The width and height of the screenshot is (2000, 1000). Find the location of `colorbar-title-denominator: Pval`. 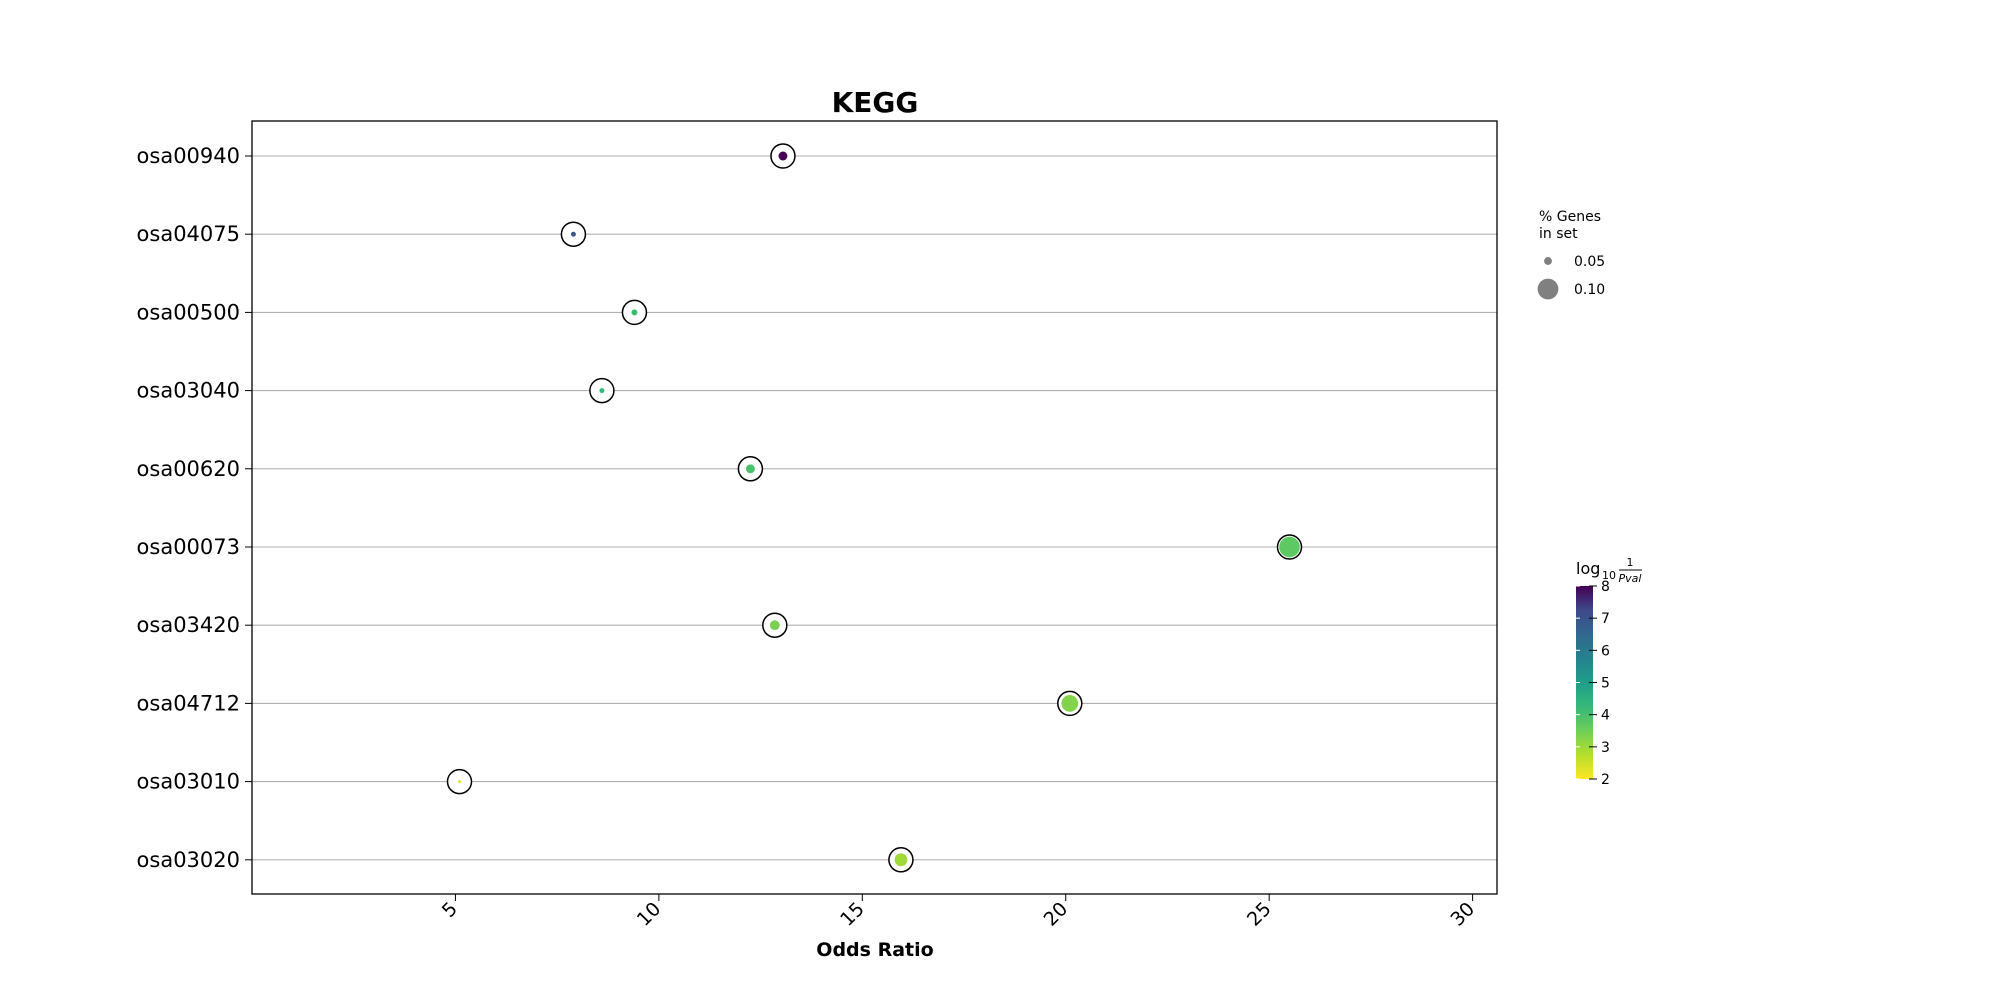

colorbar-title-denominator: Pval is located at coordinates (1630, 578).